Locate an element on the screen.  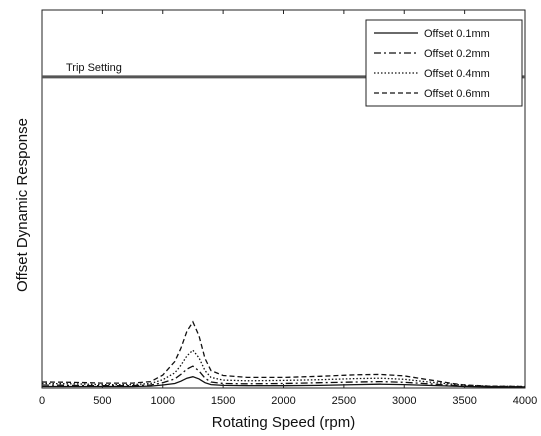
legend-label-2: Offset 0.2mm is located at coordinates (457, 54).